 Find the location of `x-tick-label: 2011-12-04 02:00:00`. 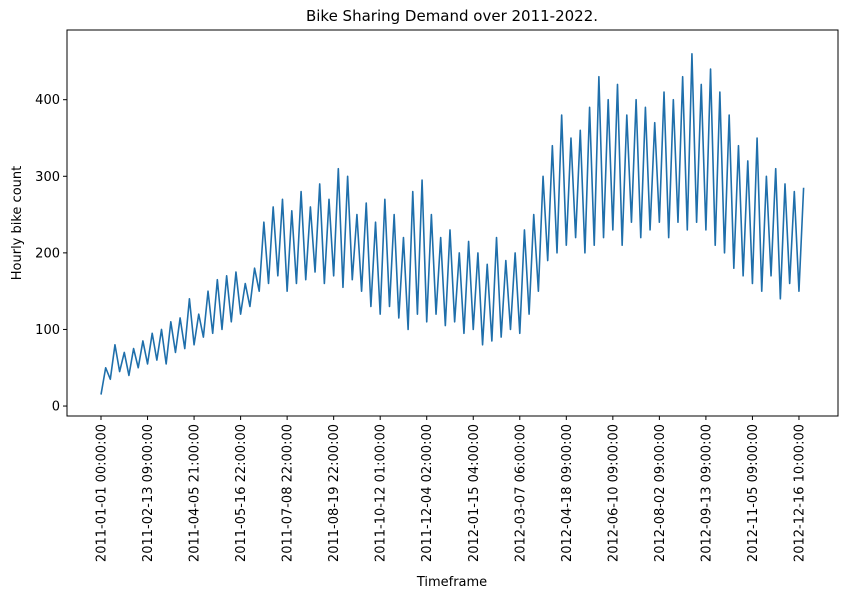

x-tick-label: 2011-12-04 02:00:00 is located at coordinates (427, 493).